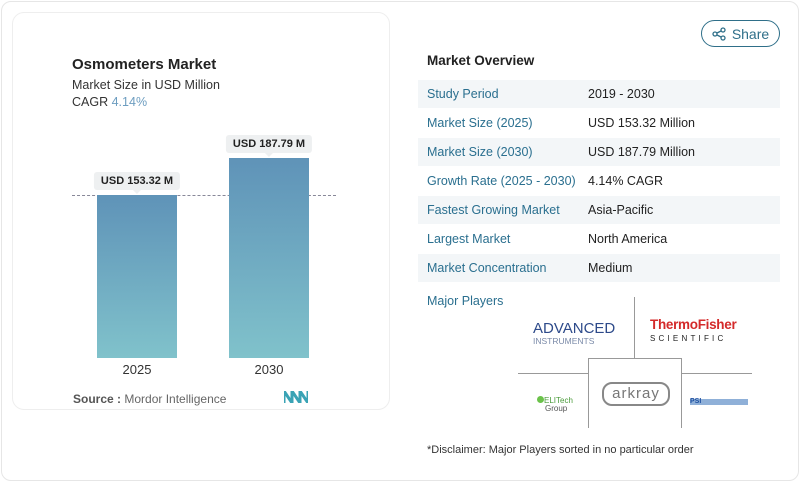 The image size is (800, 482). What do you see at coordinates (621, 210) in the screenshot?
I see `row-value: Asia-Pacific` at bounding box center [621, 210].